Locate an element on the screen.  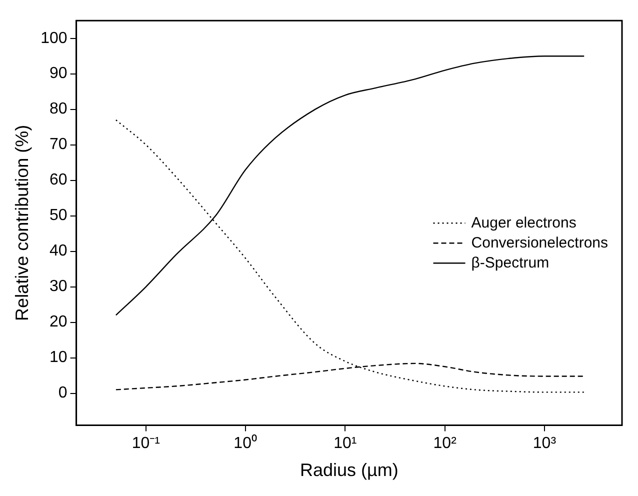
x-tick-label: 10¹ is located at coordinates (345, 443).